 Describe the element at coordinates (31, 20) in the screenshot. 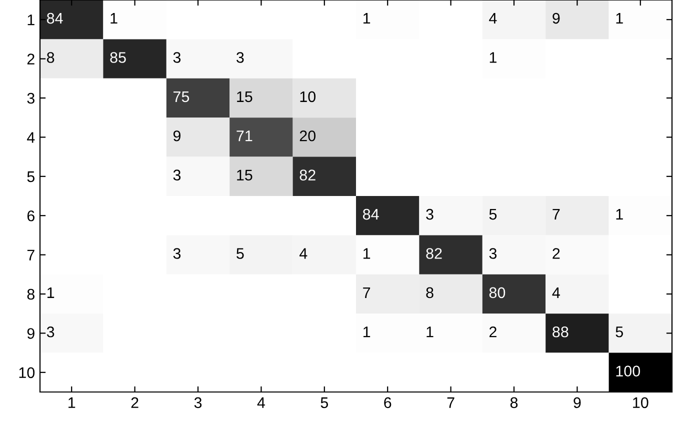

I see `y-tick-label: 1` at that location.